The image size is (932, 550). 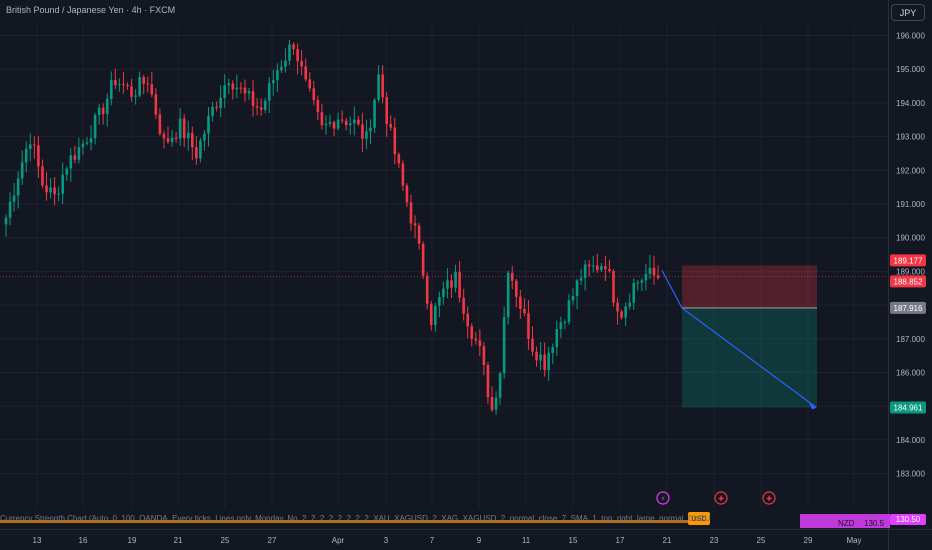 What do you see at coordinates (910, 170) in the screenshot?
I see `price-tick-label: 192.000` at bounding box center [910, 170].